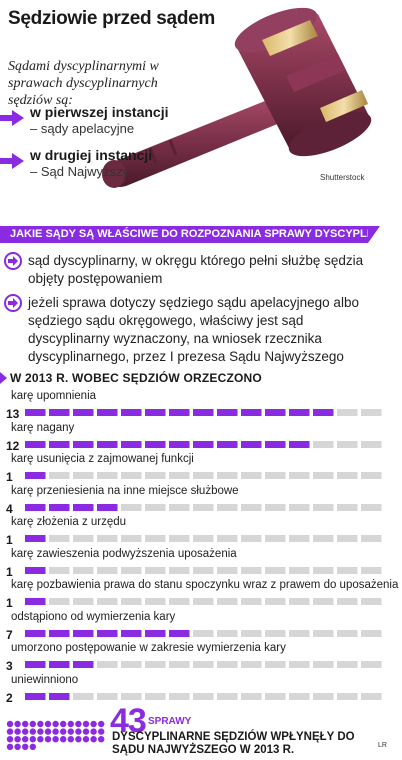 The height and width of the screenshot is (760, 402). Describe the element at coordinates (13, 445) in the screenshot. I see `value-label: 12` at that location.